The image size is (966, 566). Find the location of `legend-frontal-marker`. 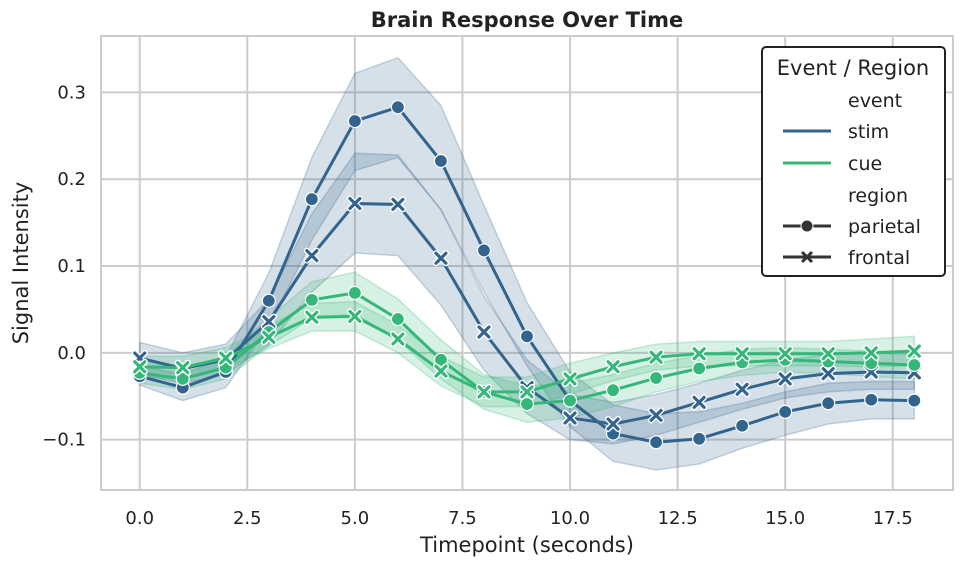

legend-frontal-marker is located at coordinates (807, 257).